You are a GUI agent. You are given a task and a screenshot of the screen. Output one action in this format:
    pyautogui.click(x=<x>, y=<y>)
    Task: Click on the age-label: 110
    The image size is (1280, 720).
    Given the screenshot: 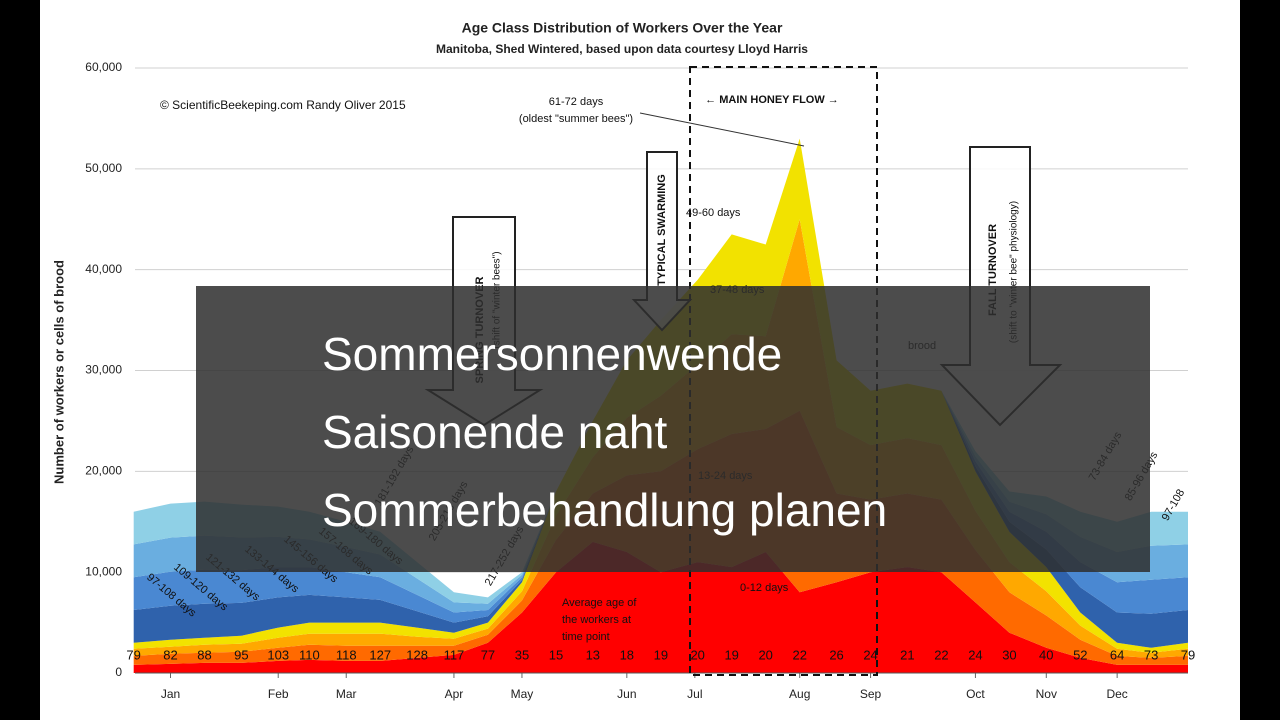 What is the action you would take?
    pyautogui.click(x=309, y=654)
    